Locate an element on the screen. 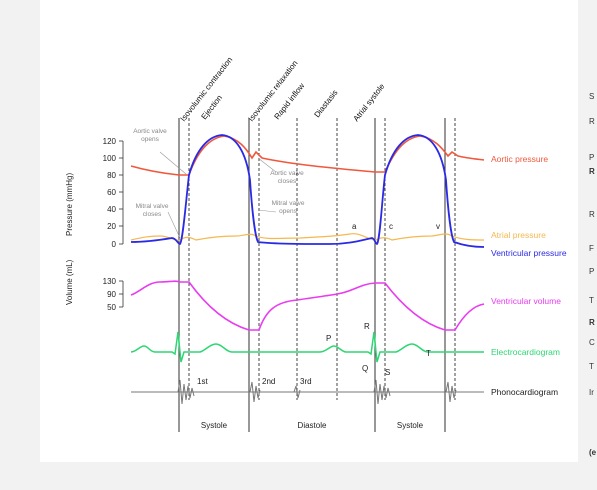  mitral-valve-opens-line2: opens is located at coordinates (288, 211).